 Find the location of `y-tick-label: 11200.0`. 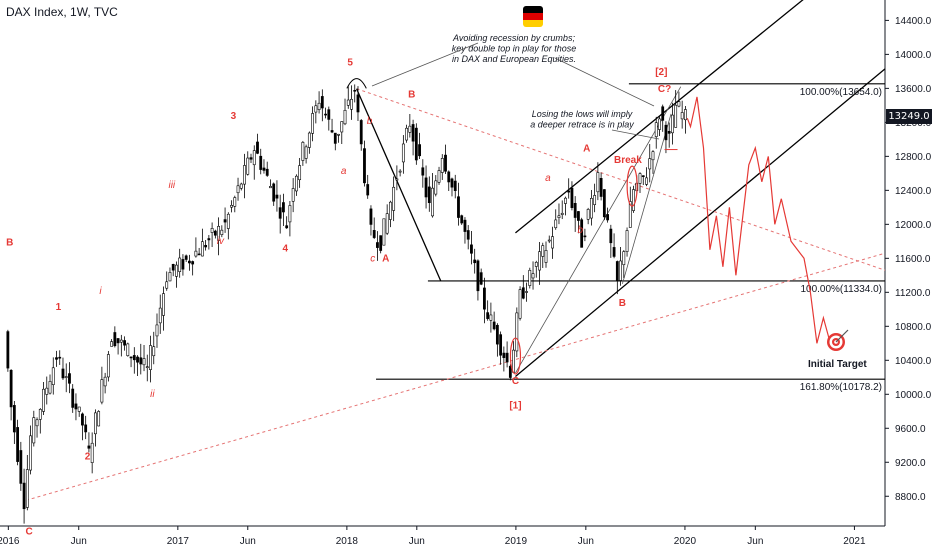

y-tick-label: 11200.0 is located at coordinates (913, 293).